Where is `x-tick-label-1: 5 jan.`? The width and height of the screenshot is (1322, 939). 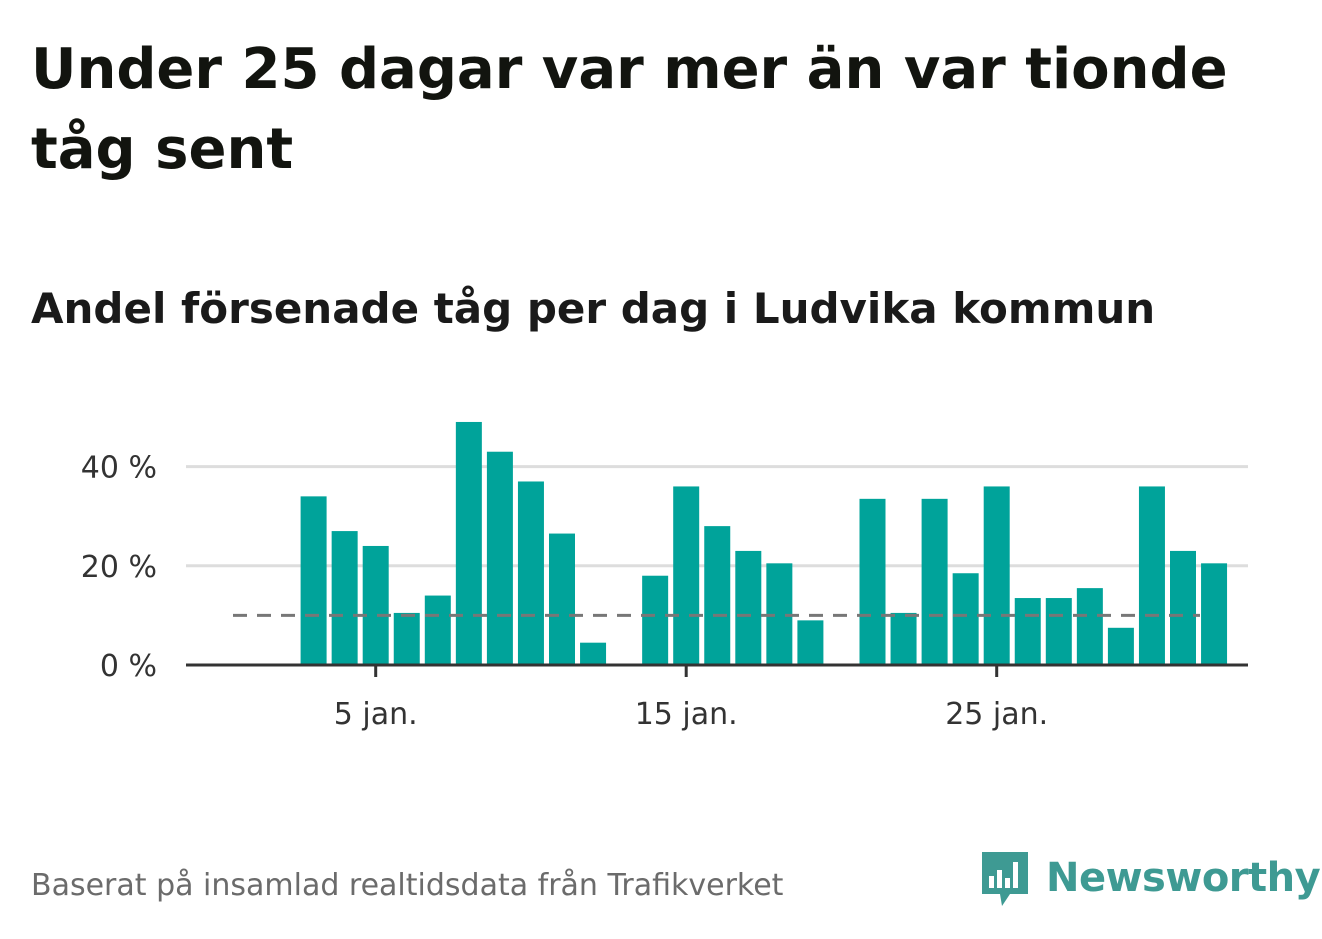
x-tick-label-1: 5 jan. is located at coordinates (376, 714).